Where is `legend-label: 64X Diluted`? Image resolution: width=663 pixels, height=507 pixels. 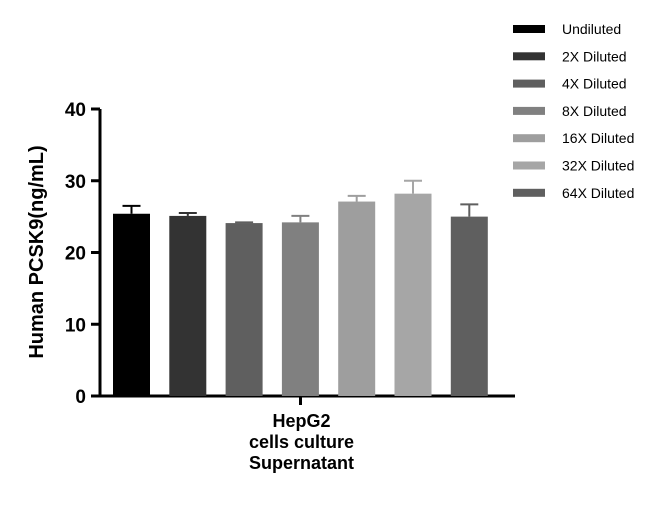
legend-label: 64X Diluted is located at coordinates (598, 193).